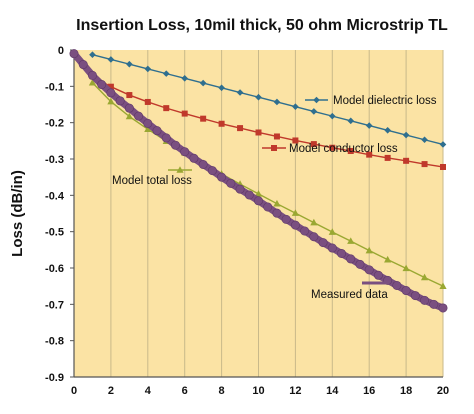 The width and height of the screenshot is (474, 414). Describe the element at coordinates (17, 213) in the screenshot. I see `y-axis-label: Loss (dB/in)` at that location.